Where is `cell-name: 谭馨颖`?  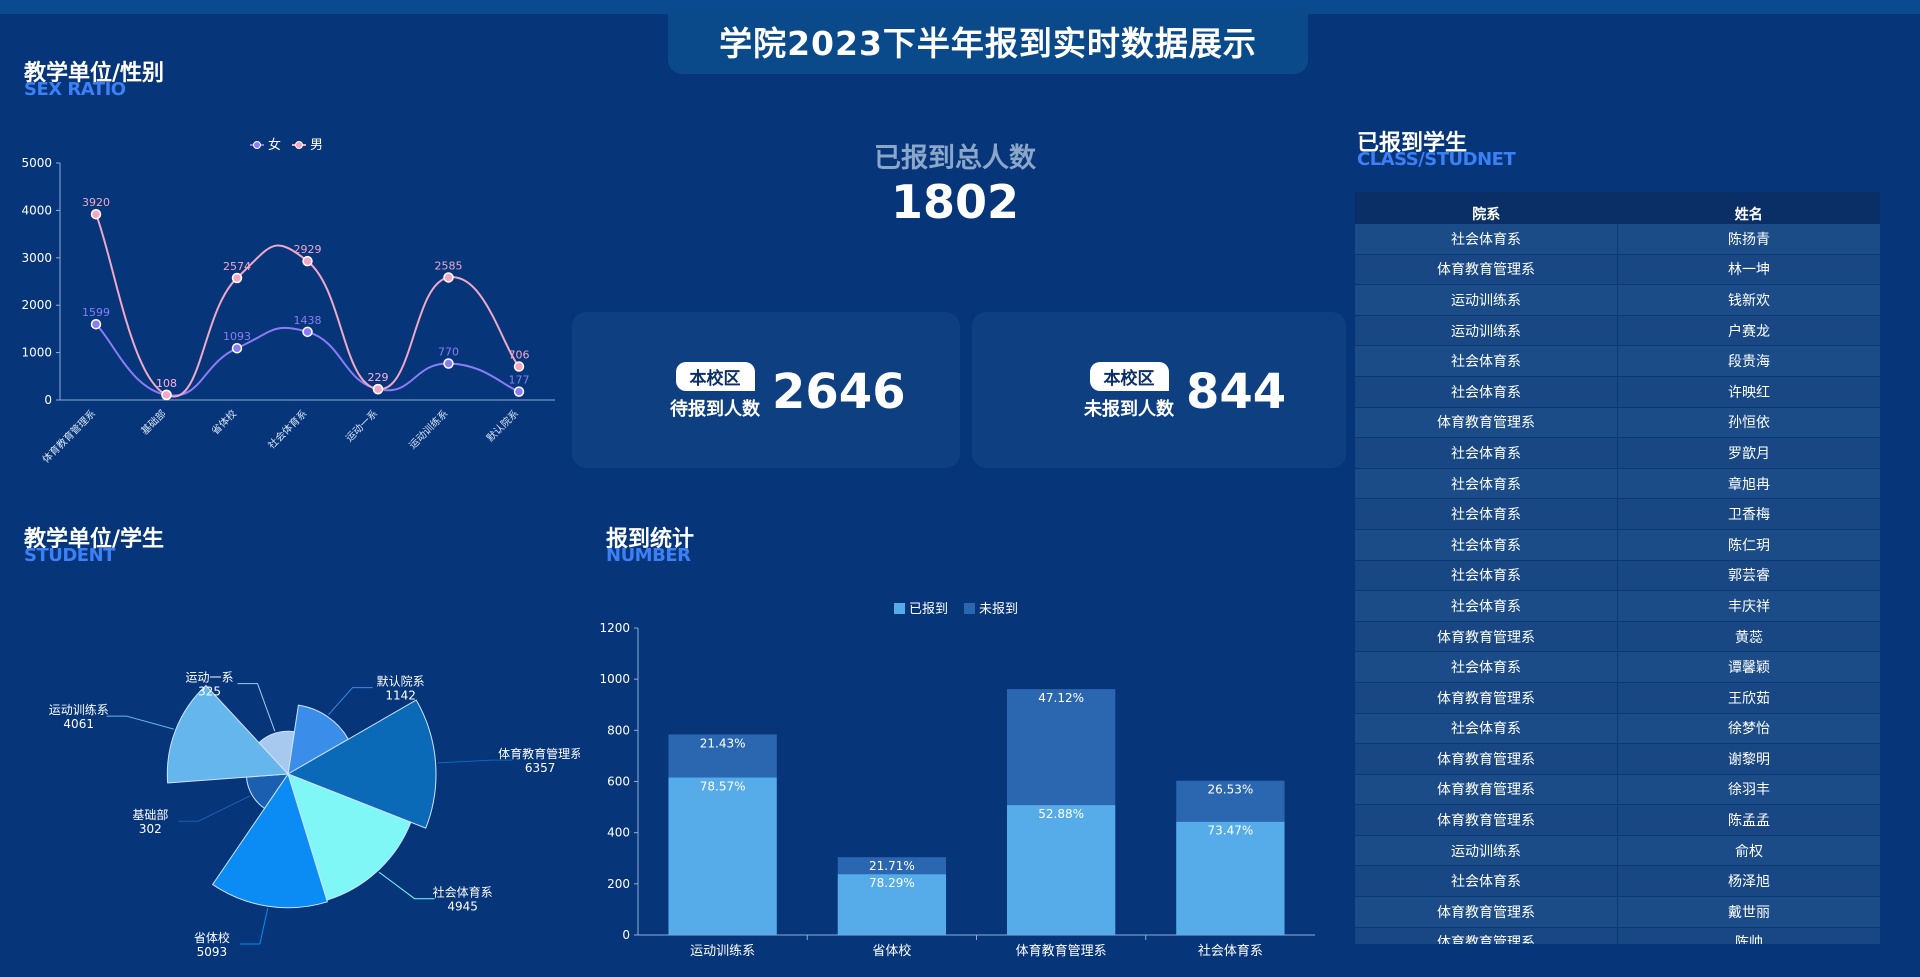
cell-name: 谭馨颖 is located at coordinates (1749, 668).